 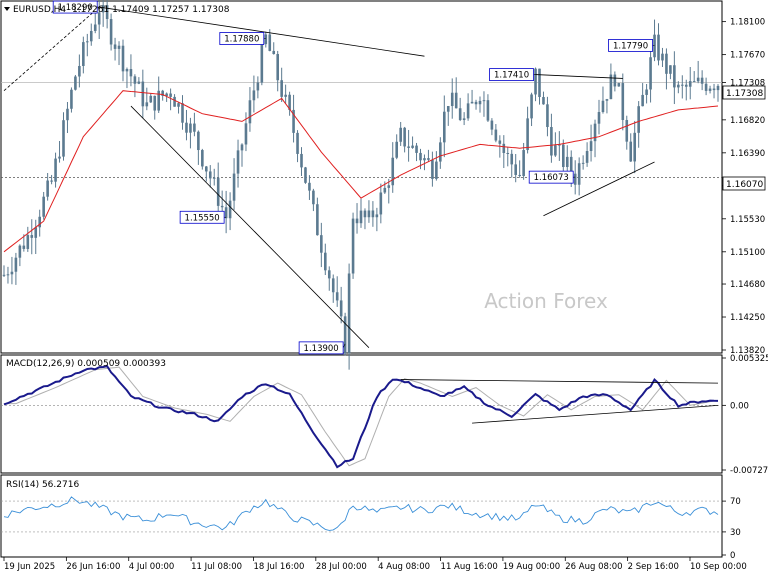 What do you see at coordinates (732, 556) in the screenshot?
I see `rsi-tick-label: 0` at bounding box center [732, 556].